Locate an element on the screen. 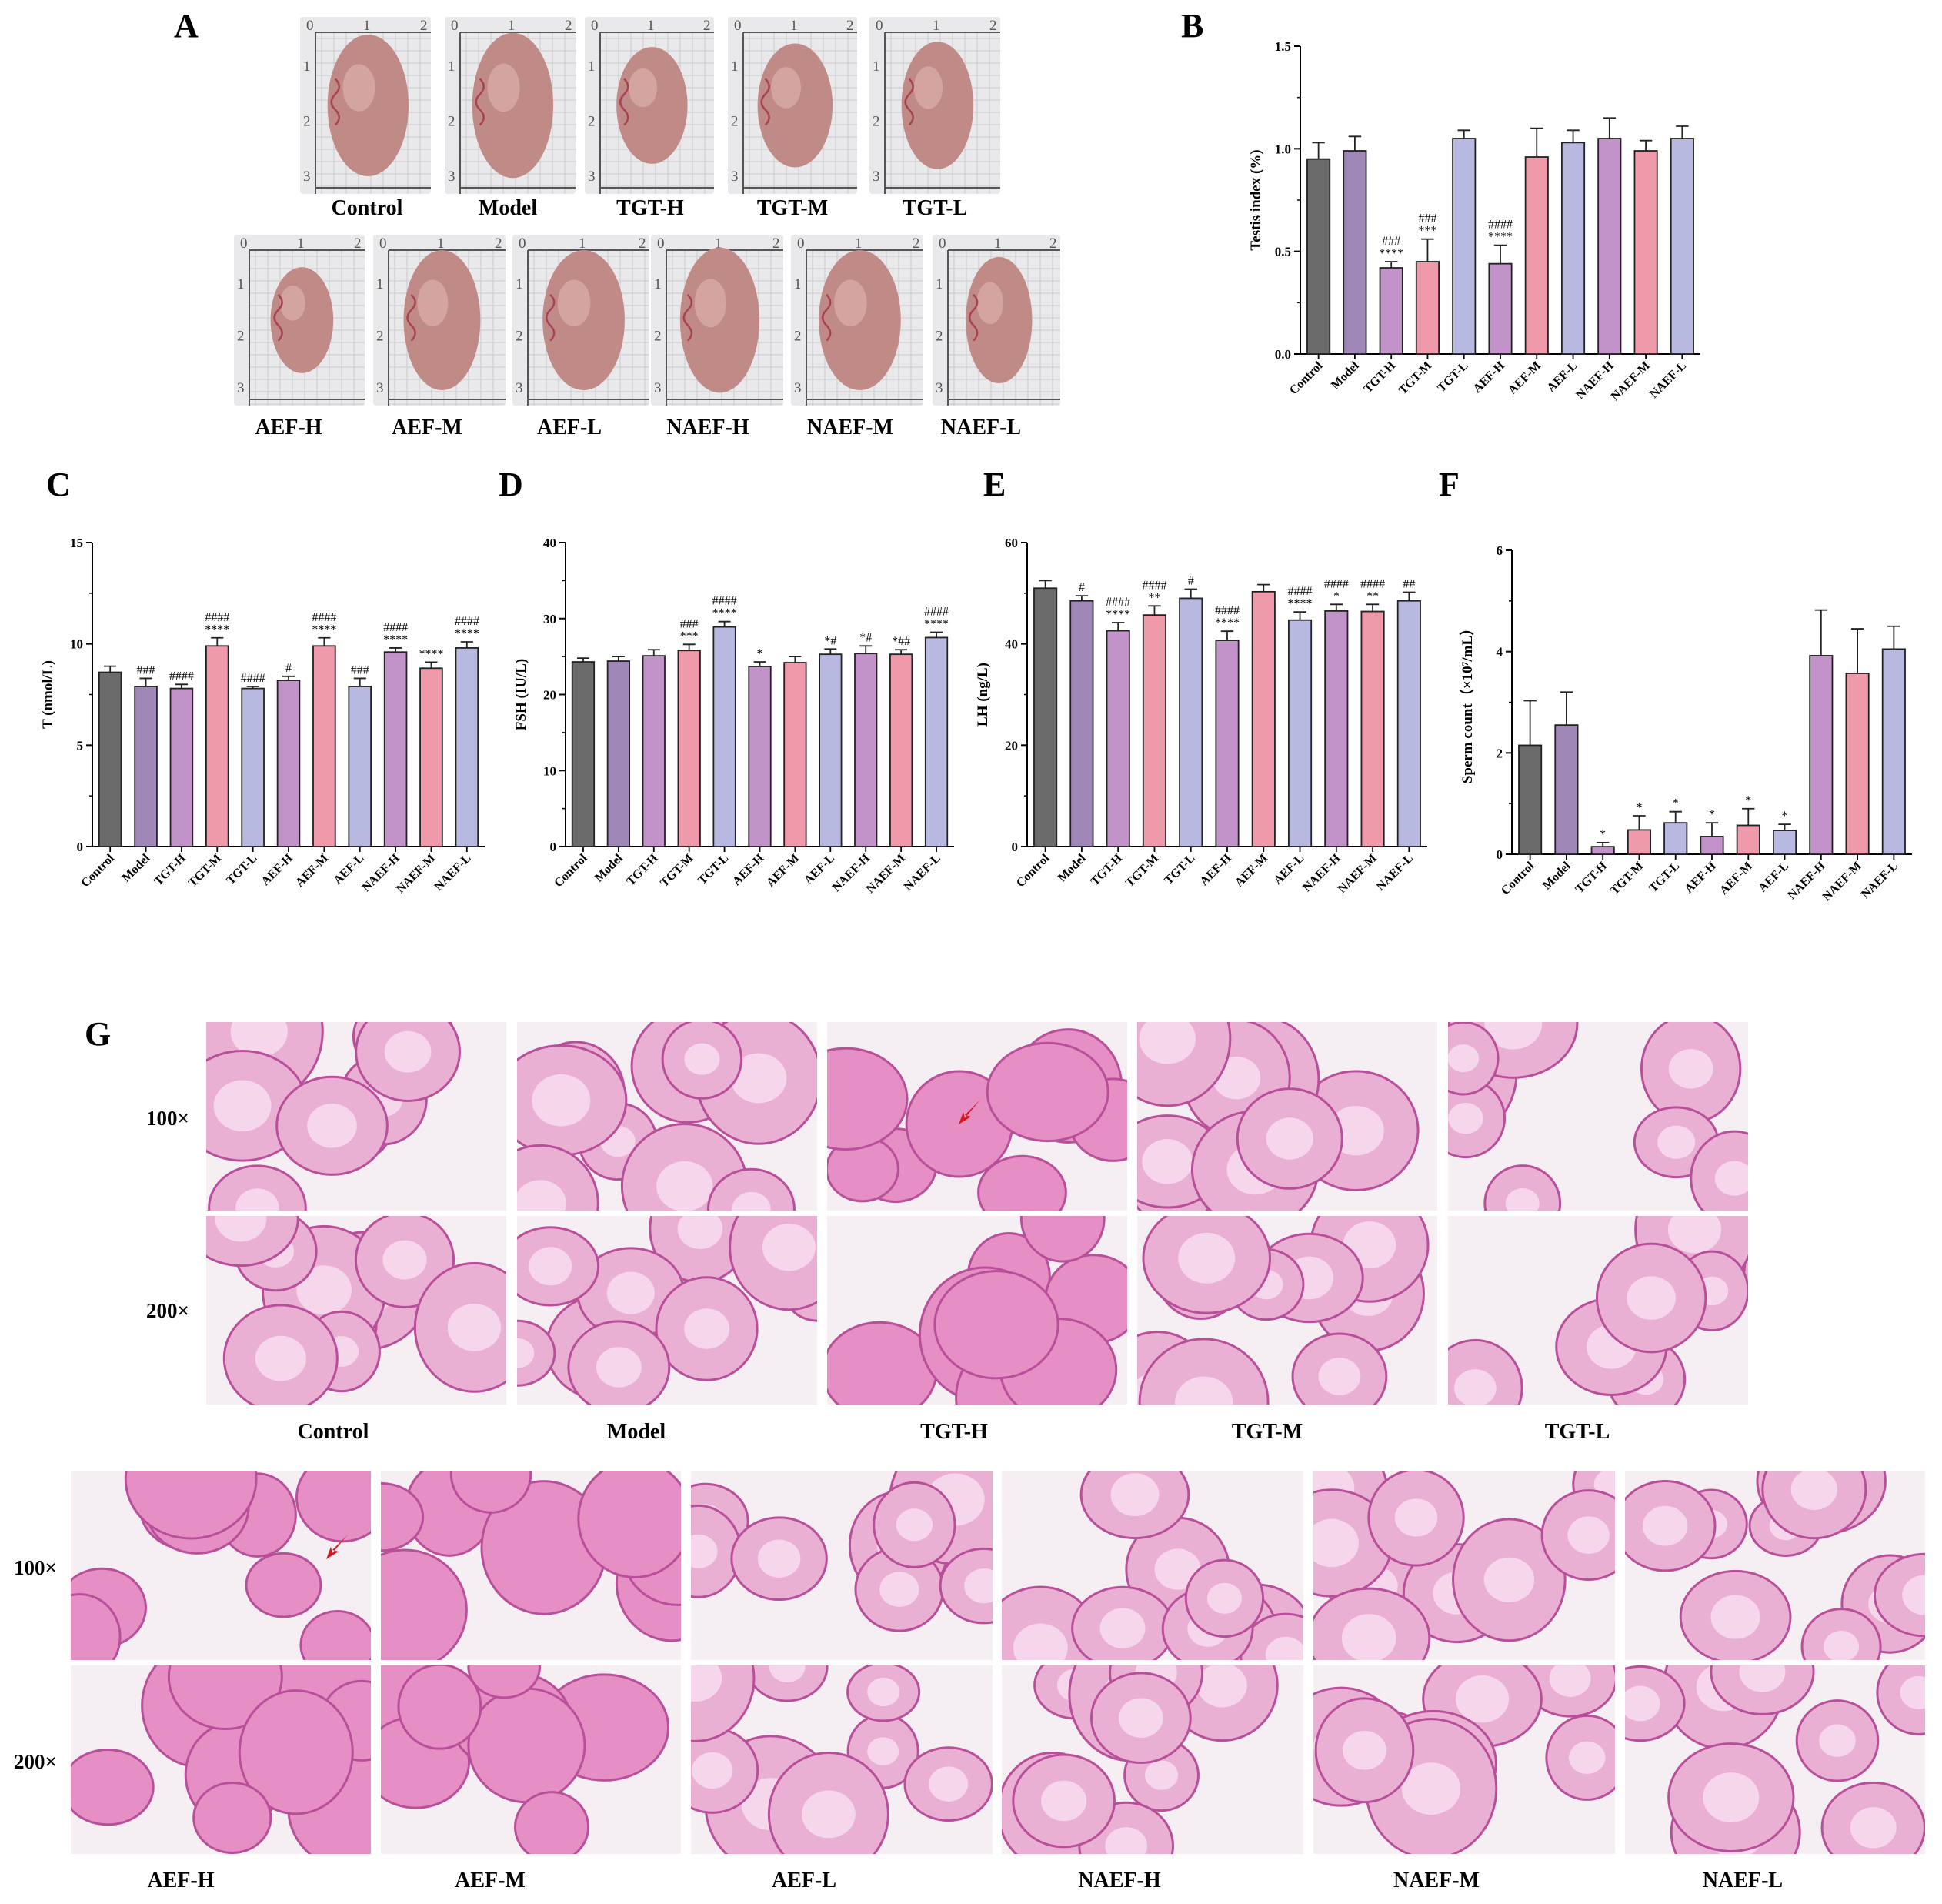 This screenshot has width=1942, height=1904. testis-shape is located at coordinates (937, 105).